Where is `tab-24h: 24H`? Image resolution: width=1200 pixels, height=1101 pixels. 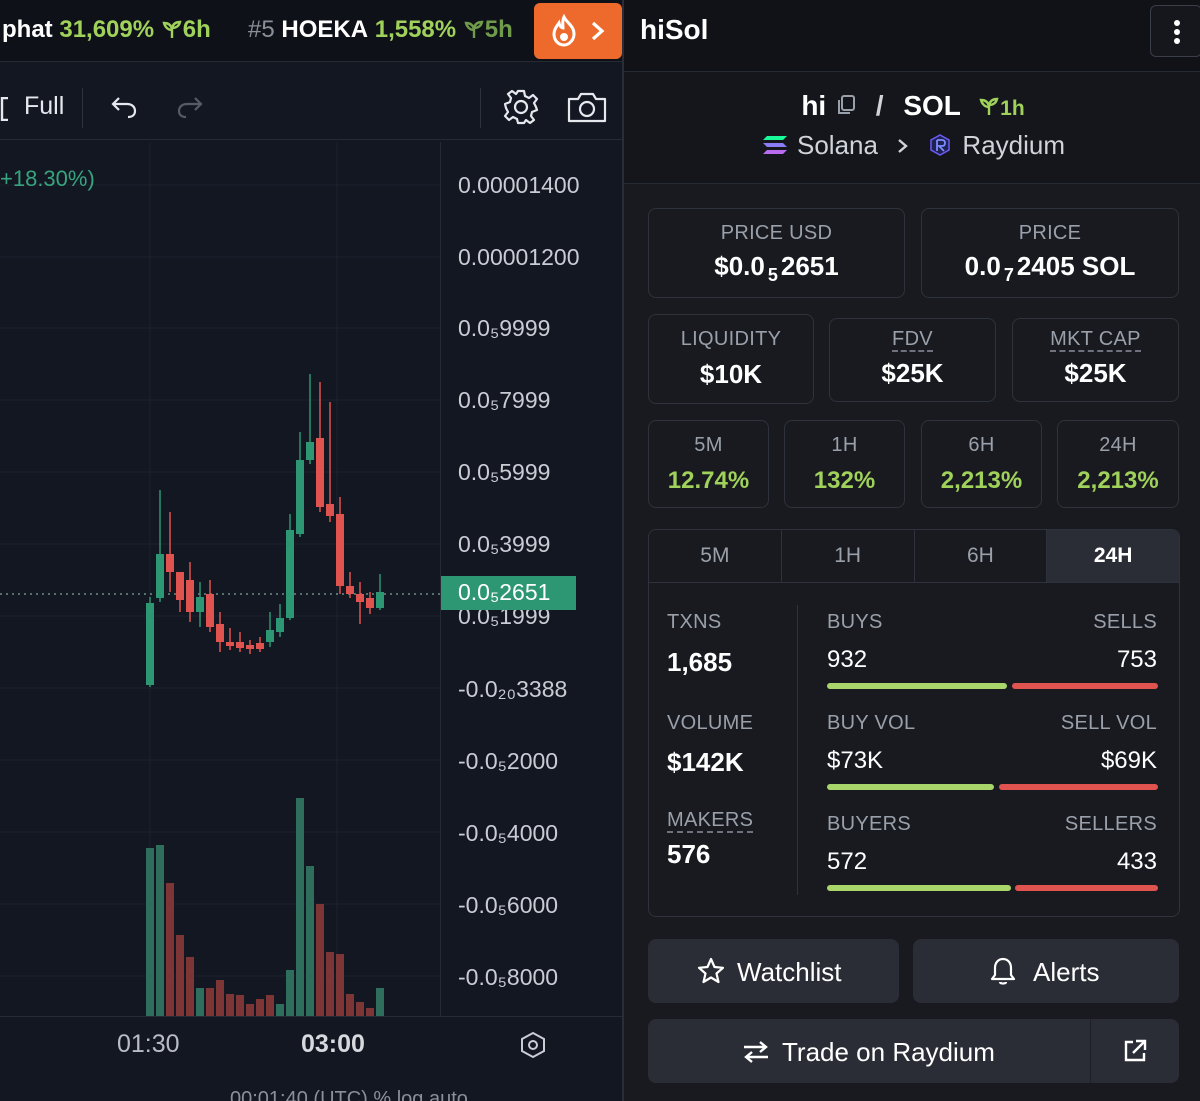
tab-24h: 24H is located at coordinates (1113, 556).